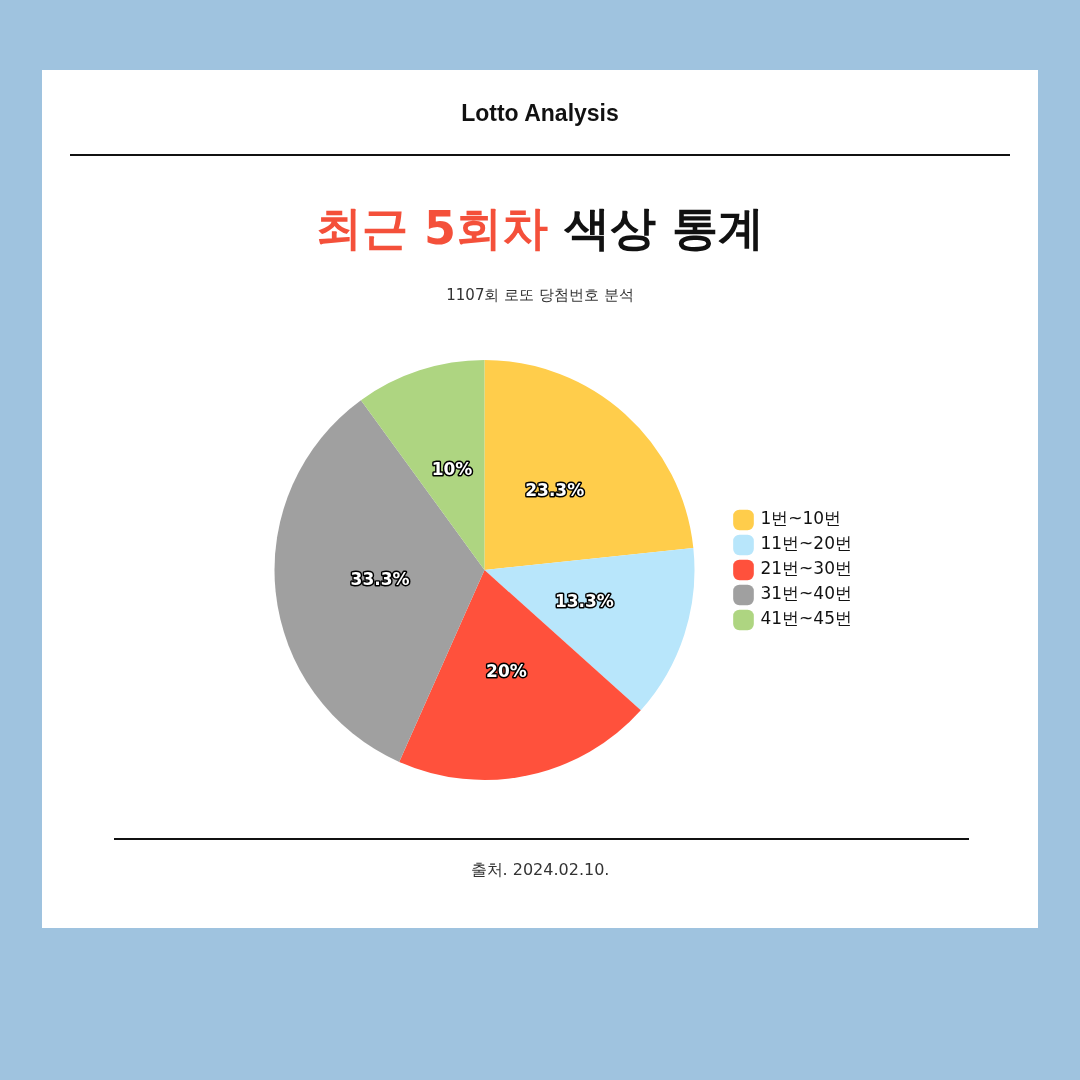 This screenshot has height=1080, width=1080. Describe the element at coordinates (806, 543) in the screenshot. I see `legend-label: 11번~20번` at that location.